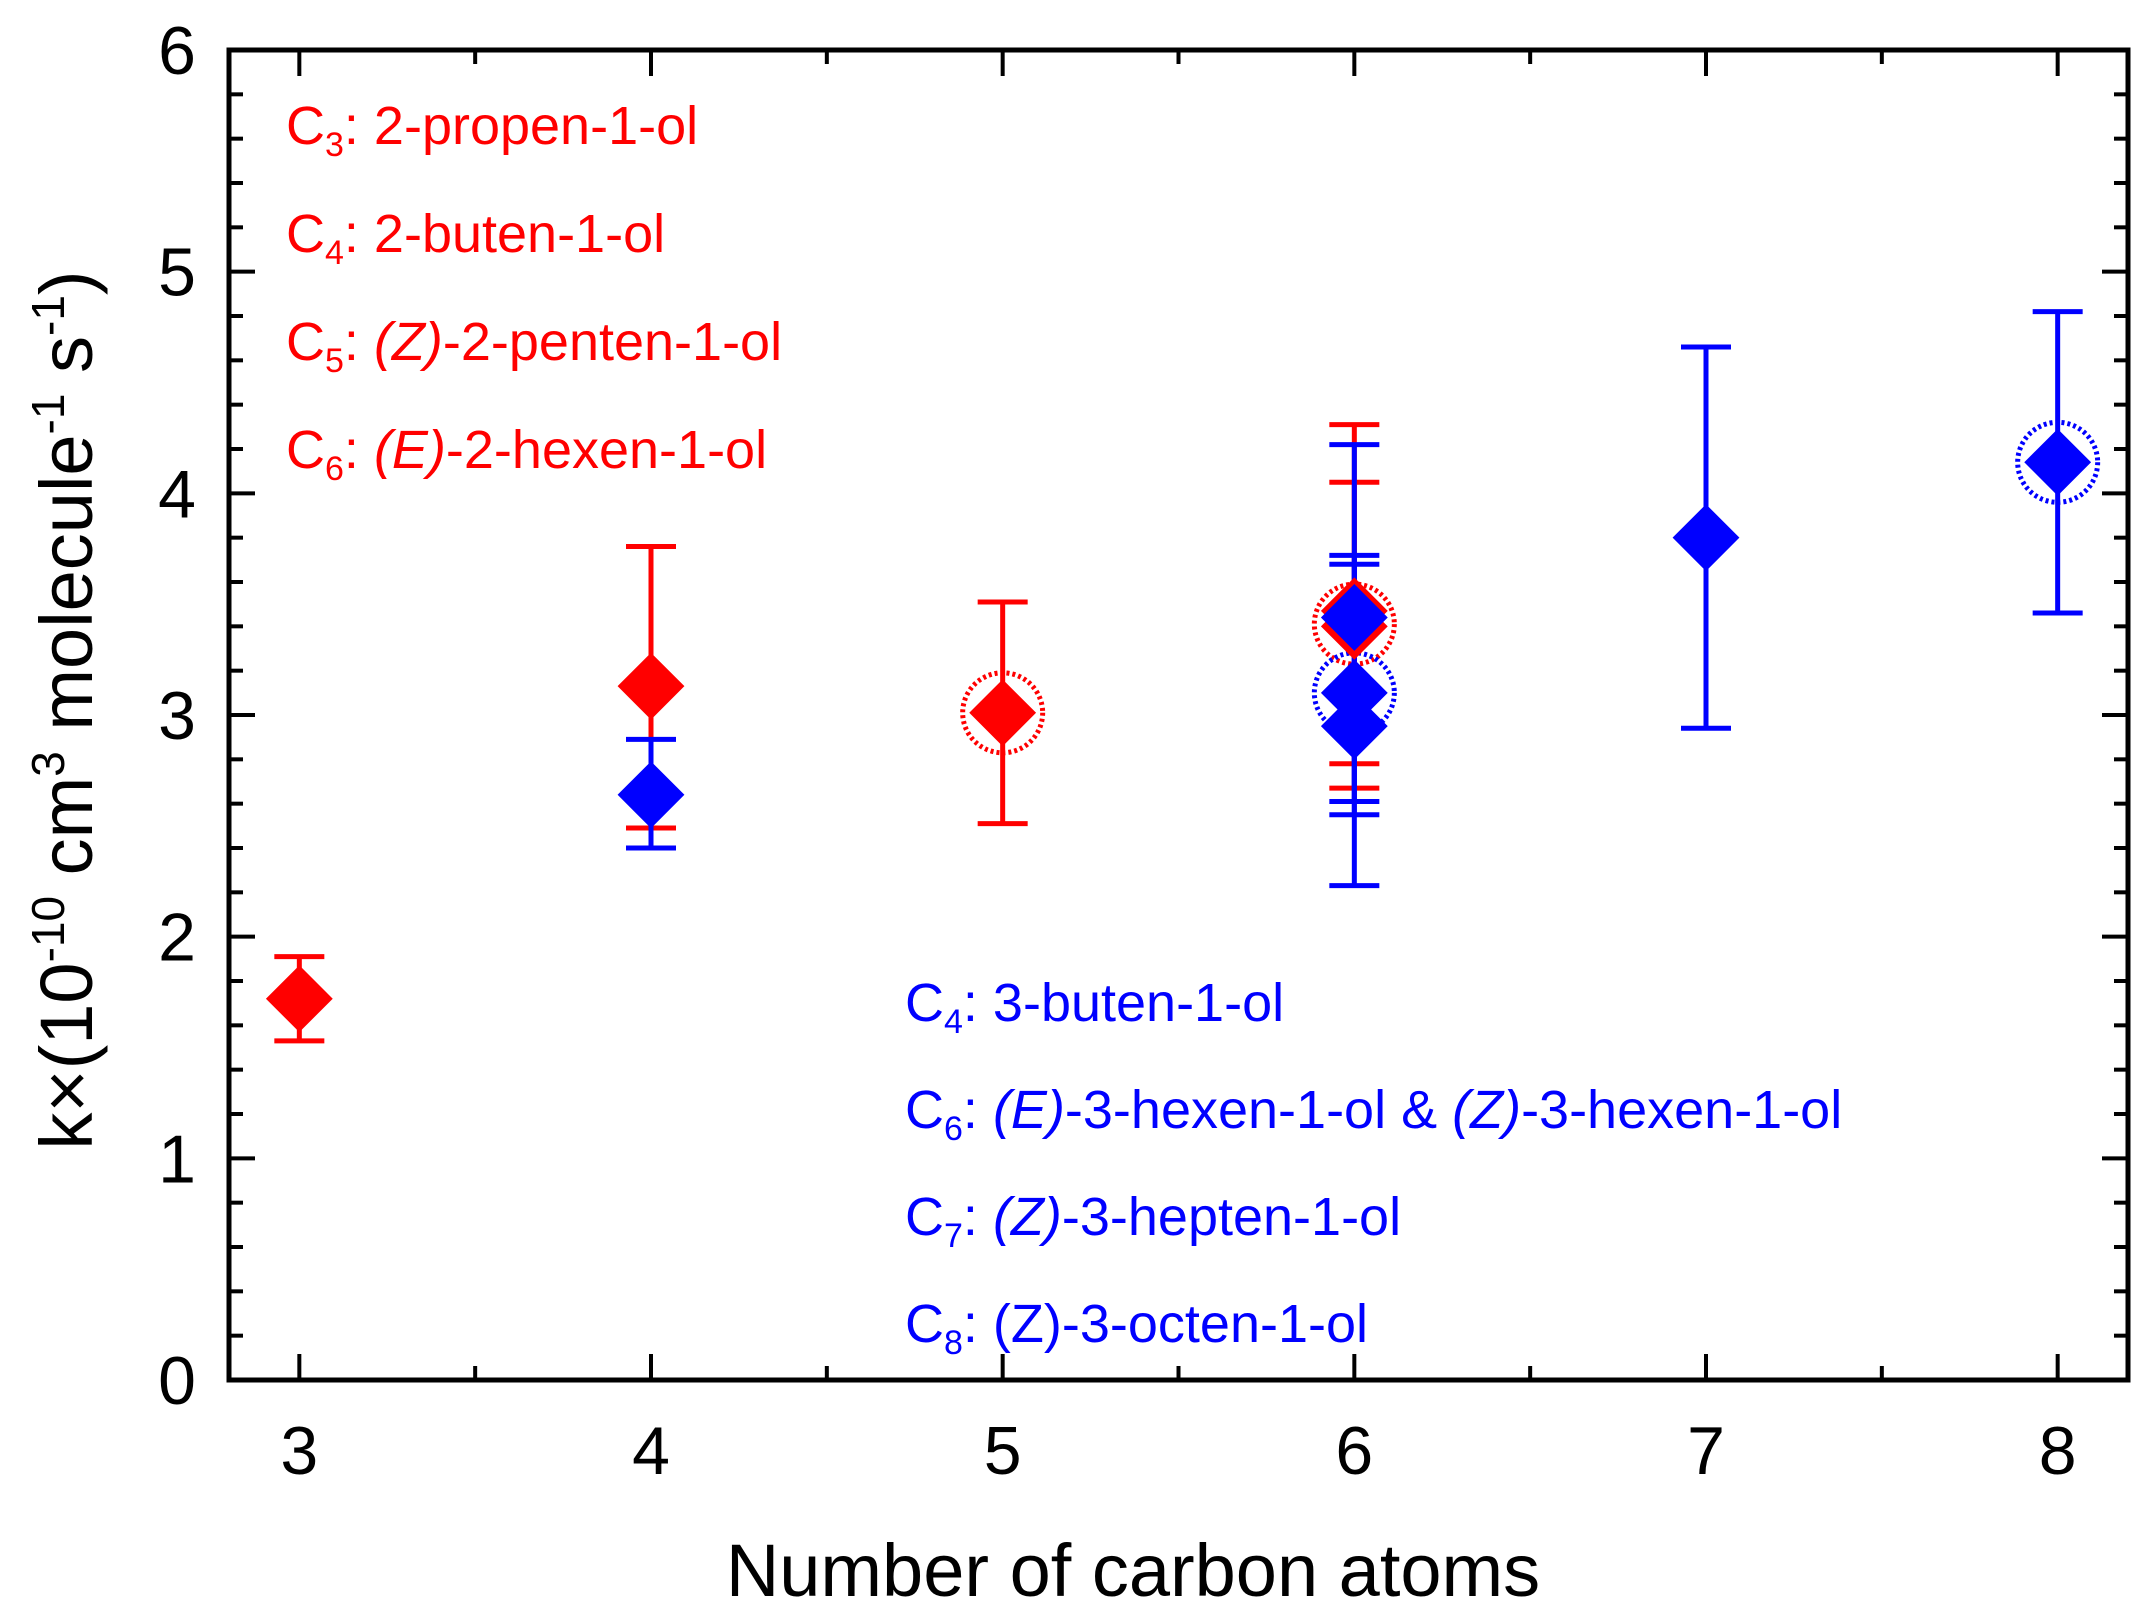 This screenshot has width=2150, height=1617. What do you see at coordinates (1003, 1451) in the screenshot?
I see `x-tick-label: 5` at bounding box center [1003, 1451].